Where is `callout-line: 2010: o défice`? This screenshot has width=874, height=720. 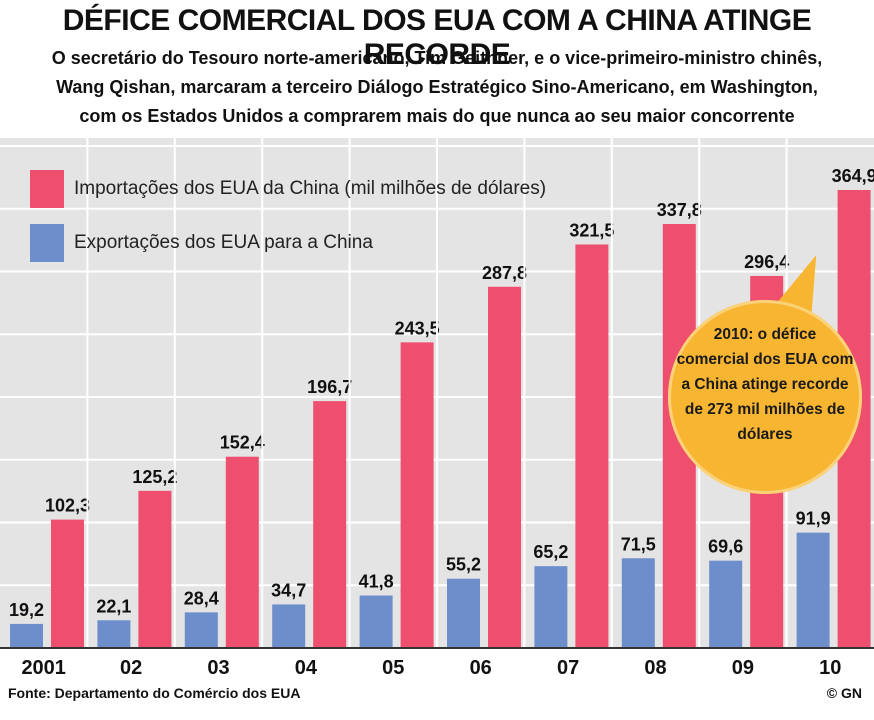
callout-line: 2010: o défice is located at coordinates (765, 334).